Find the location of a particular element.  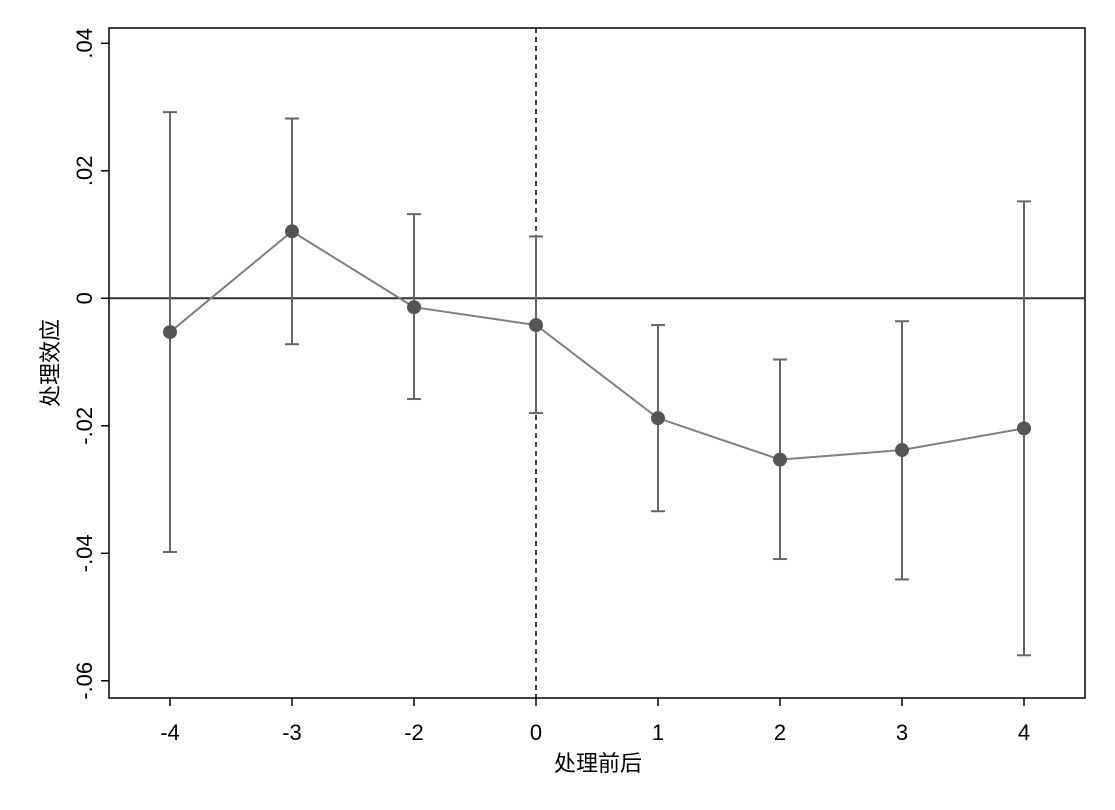

x-tick-label: -4 is located at coordinates (170, 732).